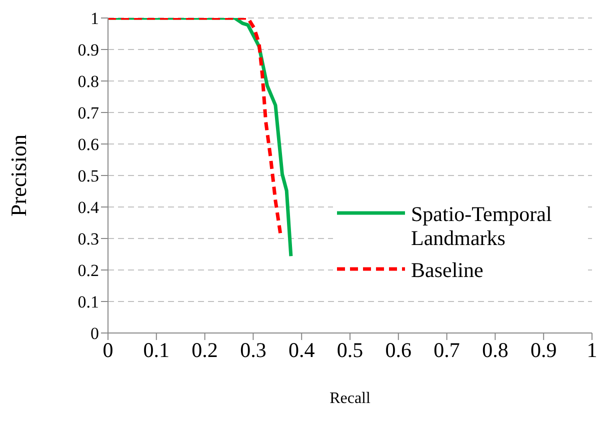 The height and width of the screenshot is (421, 602). I want to click on x-tick-label: 0.4, so click(302, 350).